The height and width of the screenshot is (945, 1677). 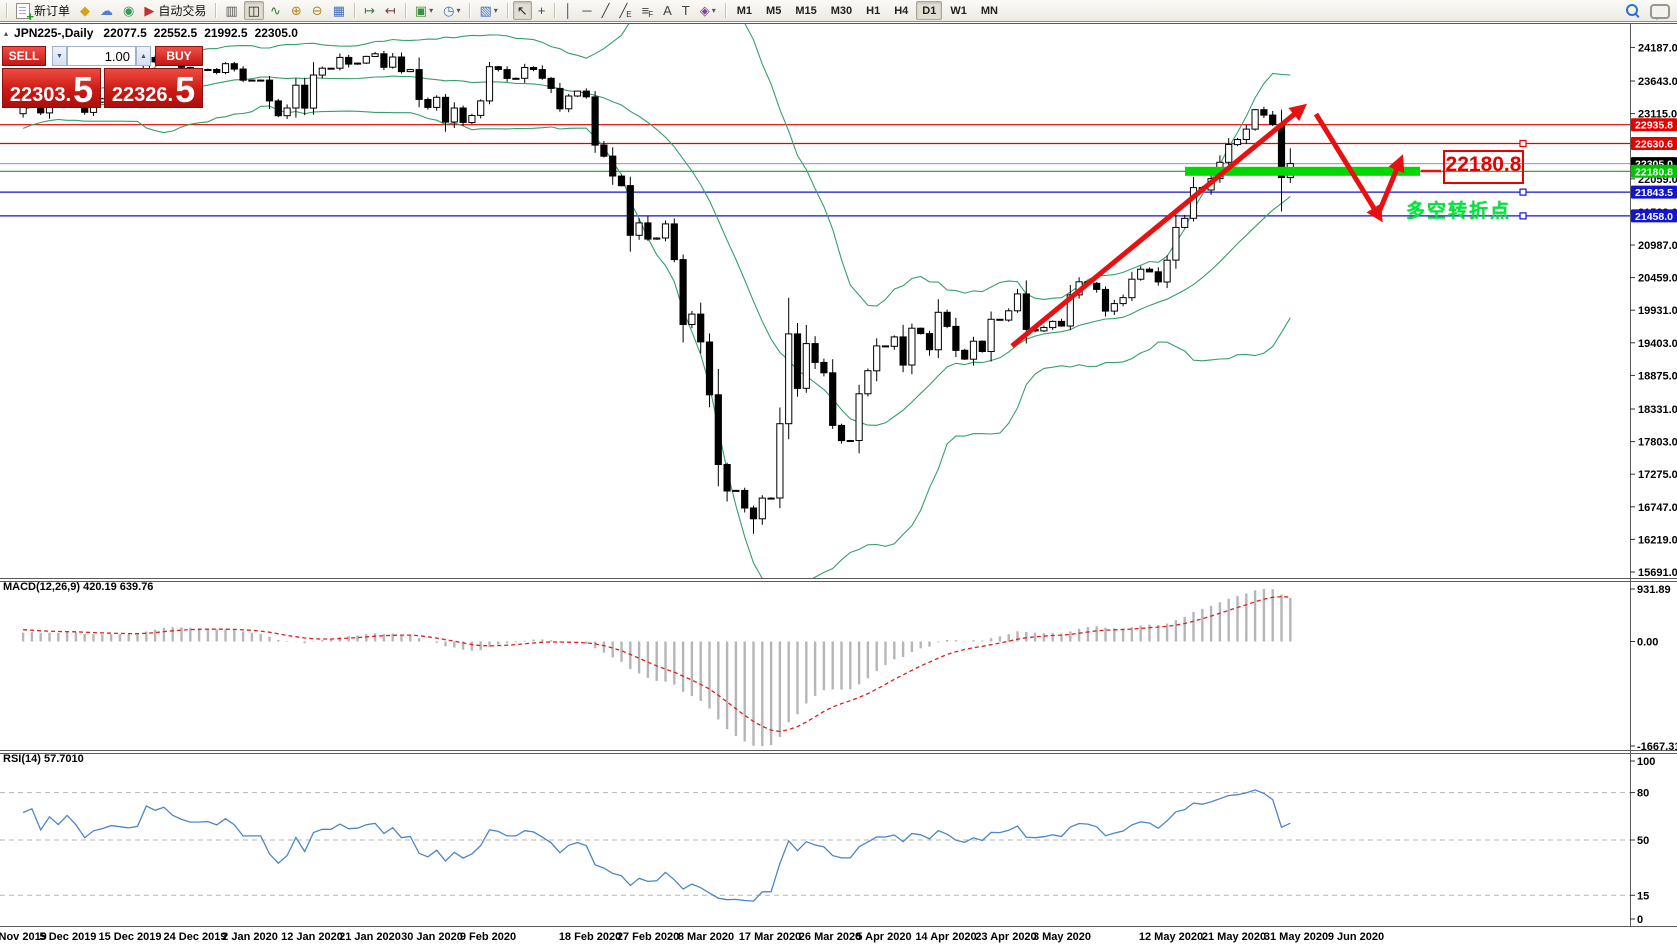 I want to click on timeframe-M1: M1, so click(x=744, y=10).